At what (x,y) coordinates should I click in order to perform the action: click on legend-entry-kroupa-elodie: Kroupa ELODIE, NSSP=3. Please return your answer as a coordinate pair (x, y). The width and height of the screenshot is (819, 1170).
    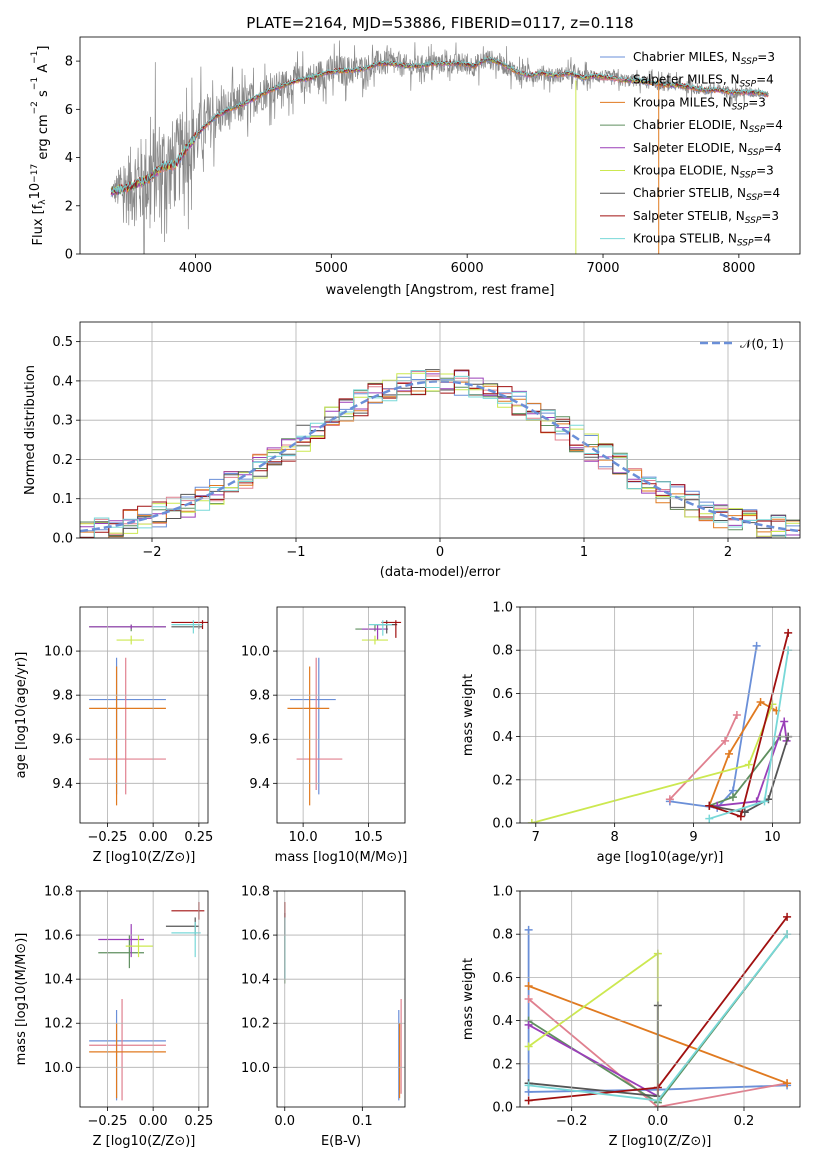
    Looking at the image, I should click on (703, 172).